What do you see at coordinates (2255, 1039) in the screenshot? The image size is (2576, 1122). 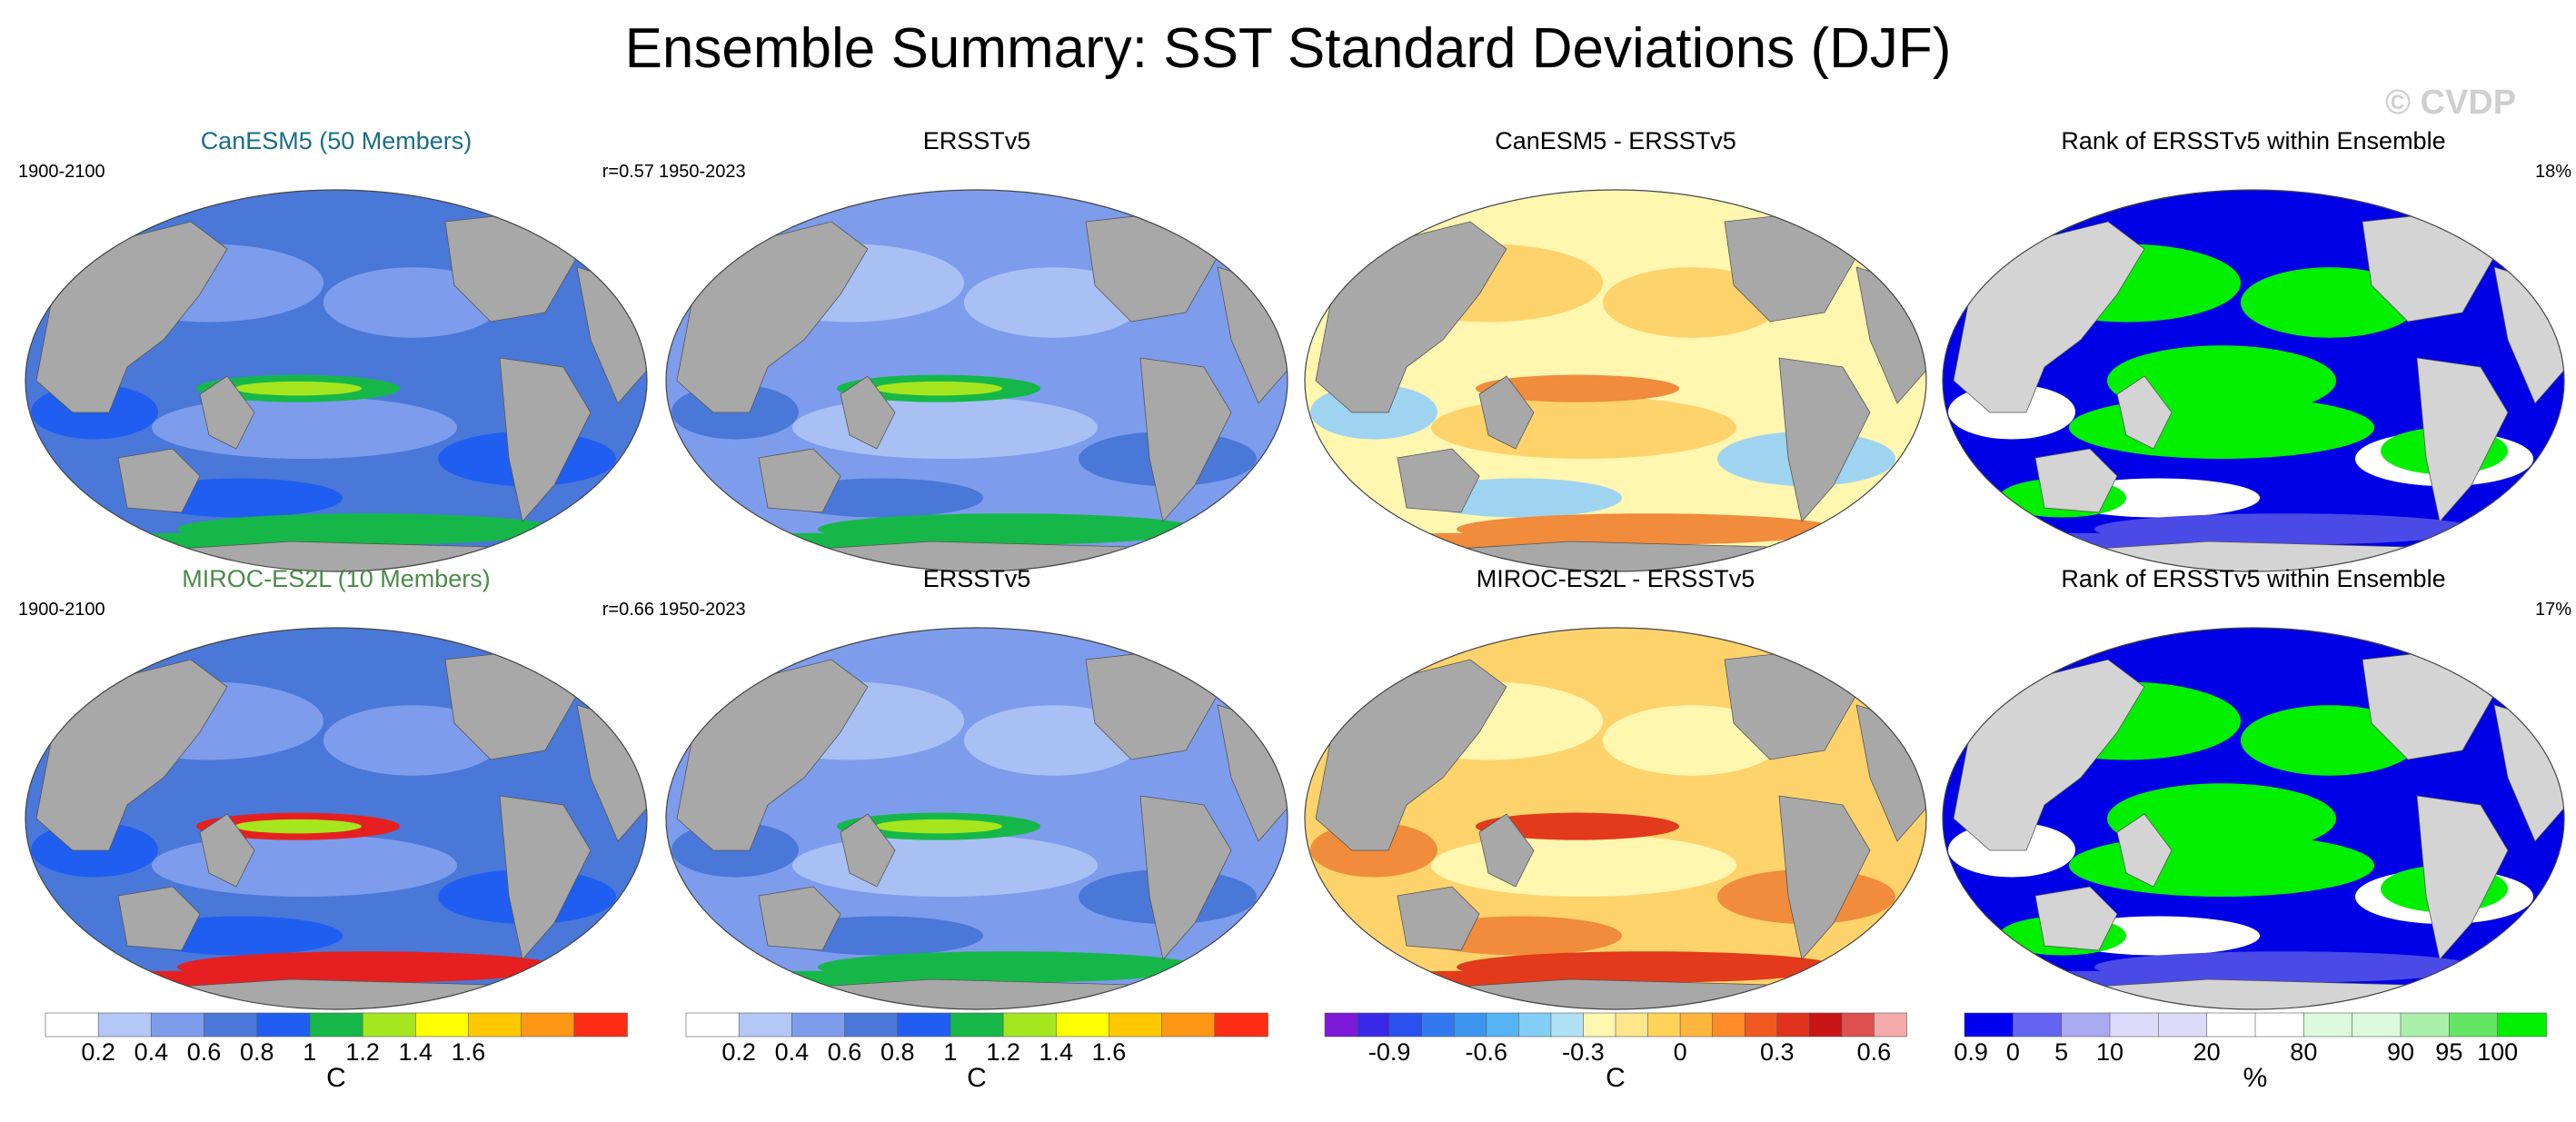 I see `colorbar-svg: 0 5 10 20 80 90 95 100` at bounding box center [2255, 1039].